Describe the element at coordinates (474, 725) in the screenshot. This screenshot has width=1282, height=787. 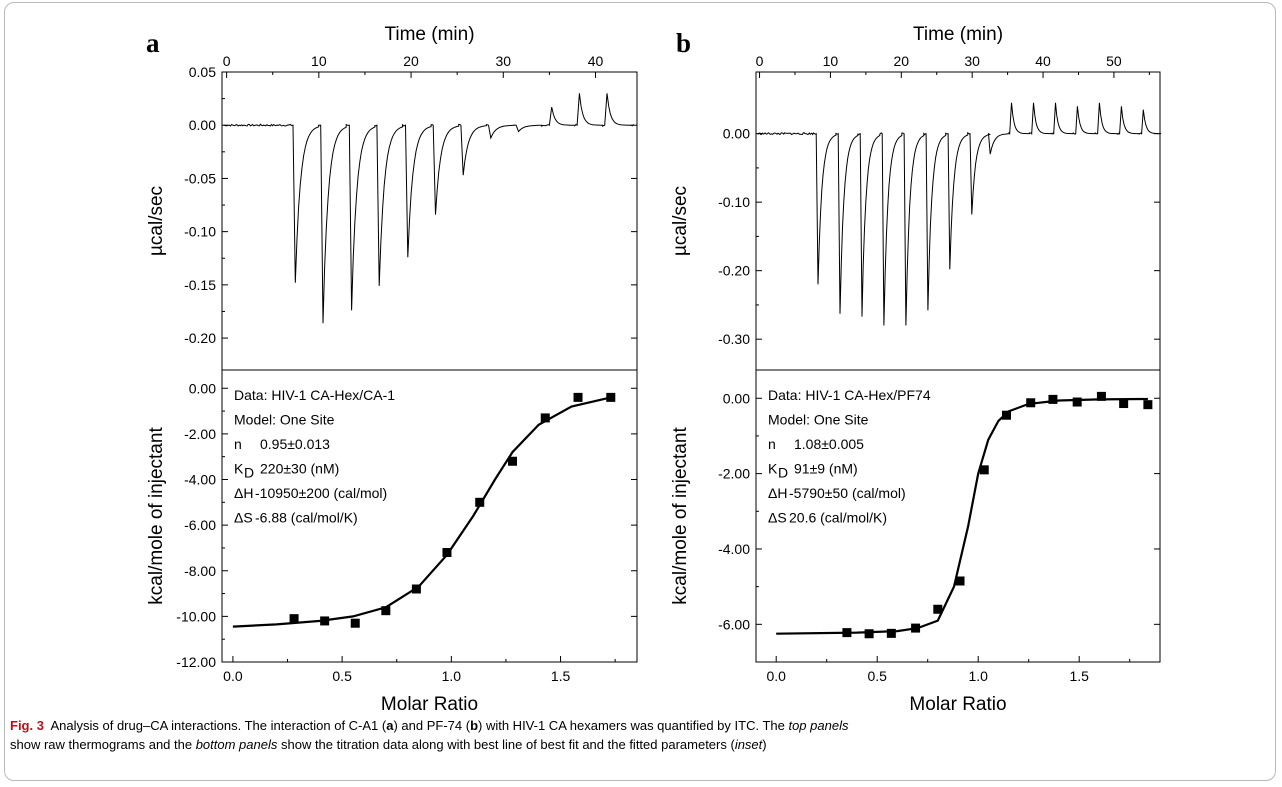
I see `caption-ref-b: b` at that location.